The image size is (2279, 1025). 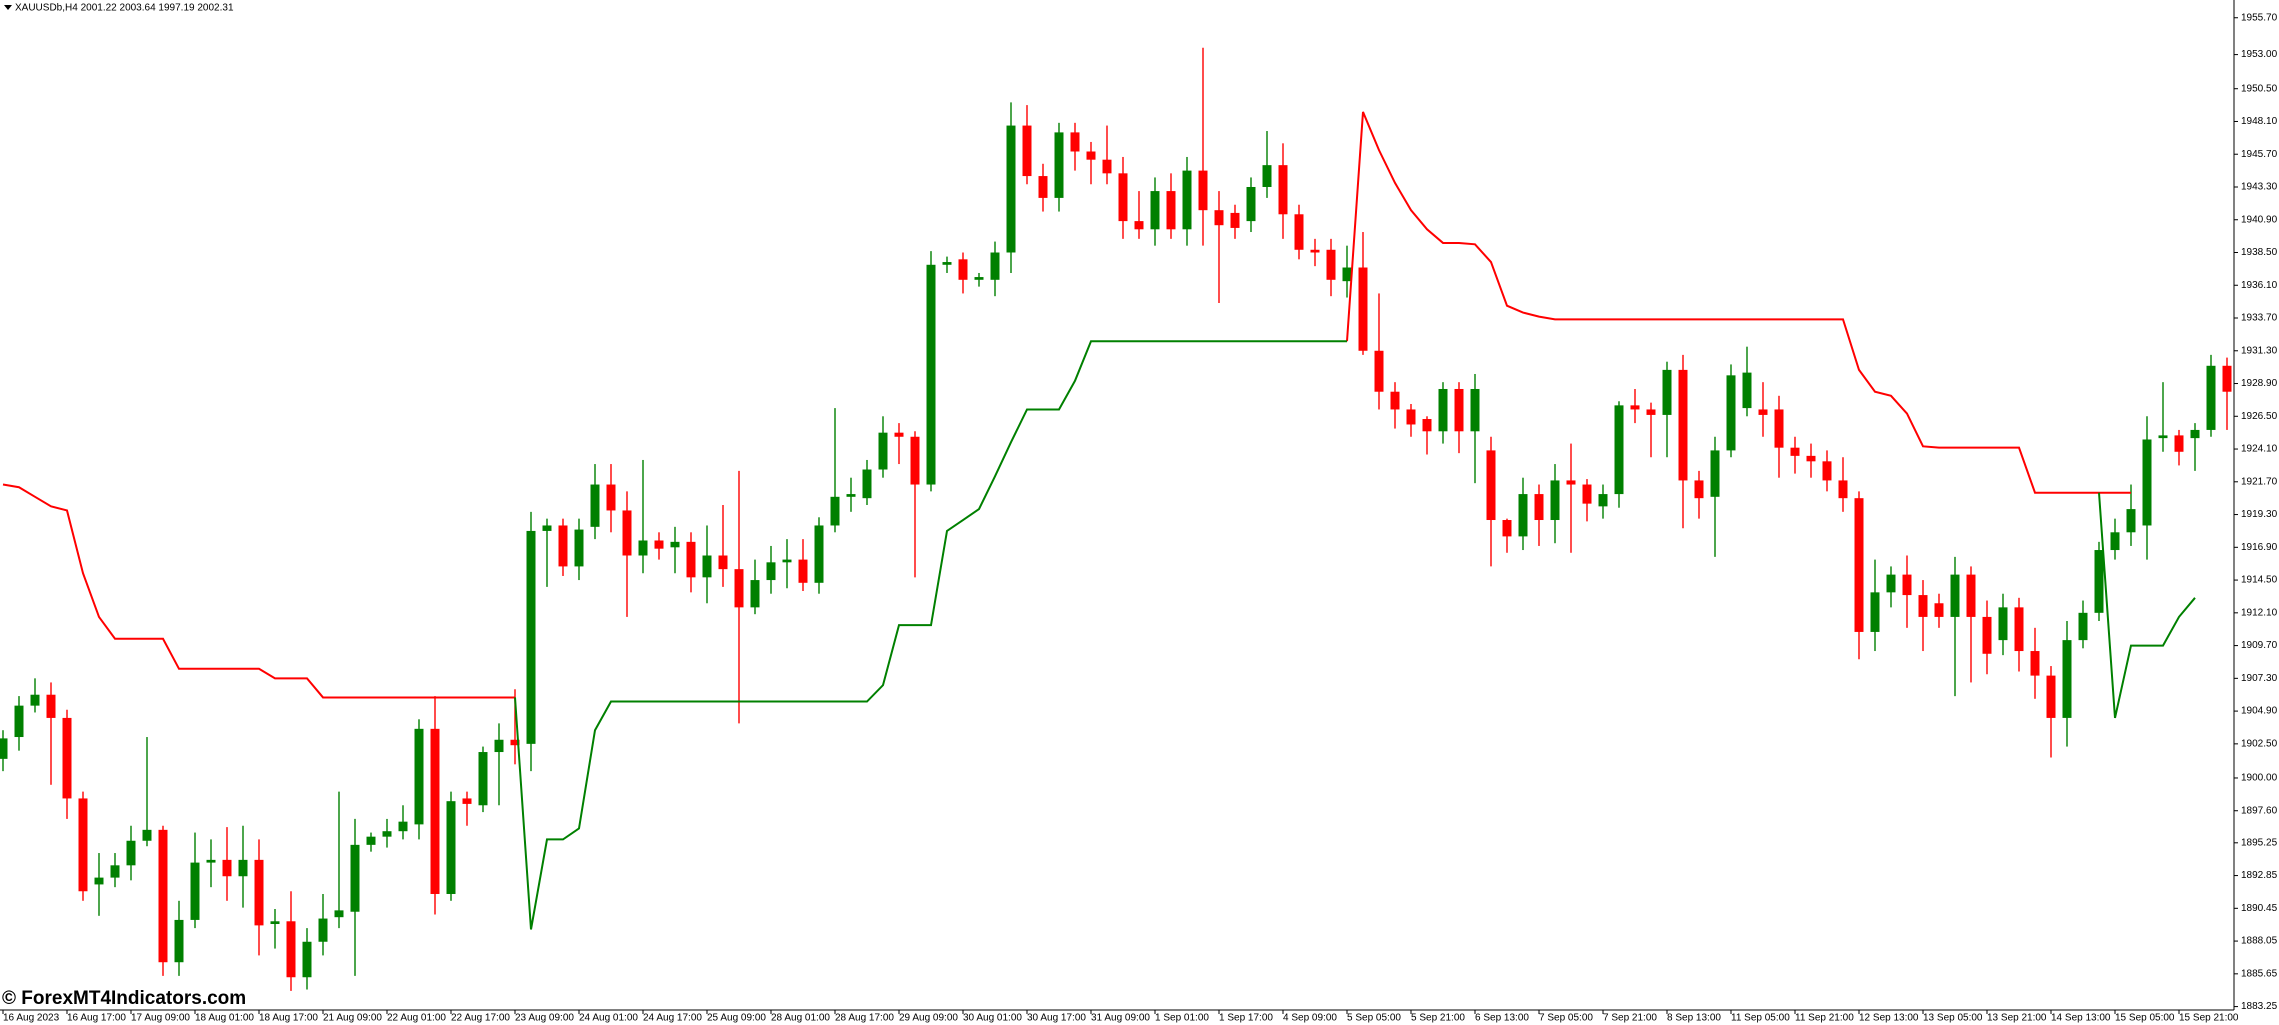 I want to click on y-tick-label: 1926.50, so click(x=2259, y=416).